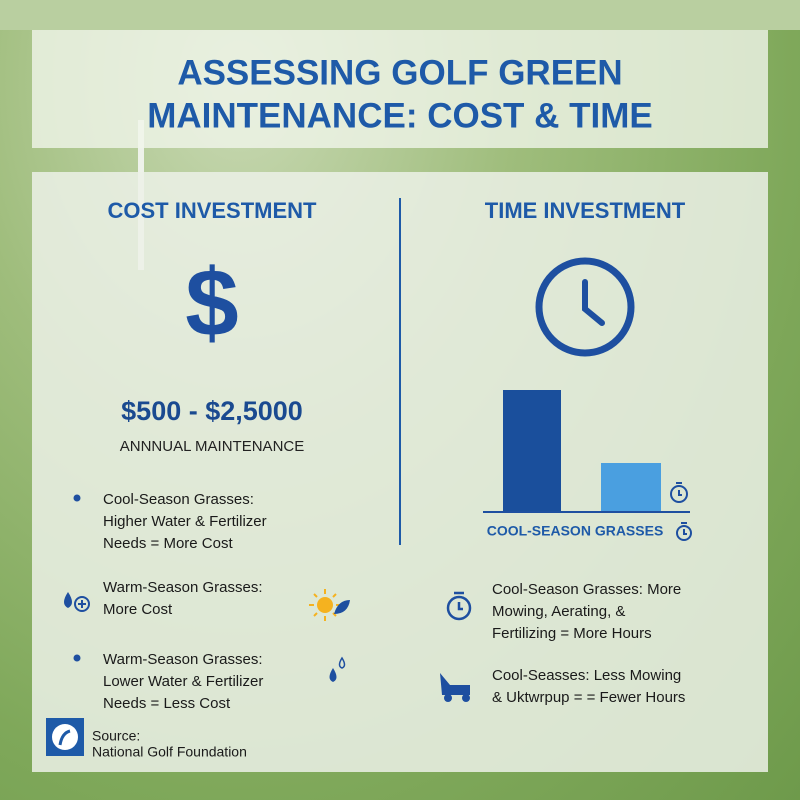 This screenshot has width=800, height=800. I want to click on sun-leaf-icon, so click(329, 605).